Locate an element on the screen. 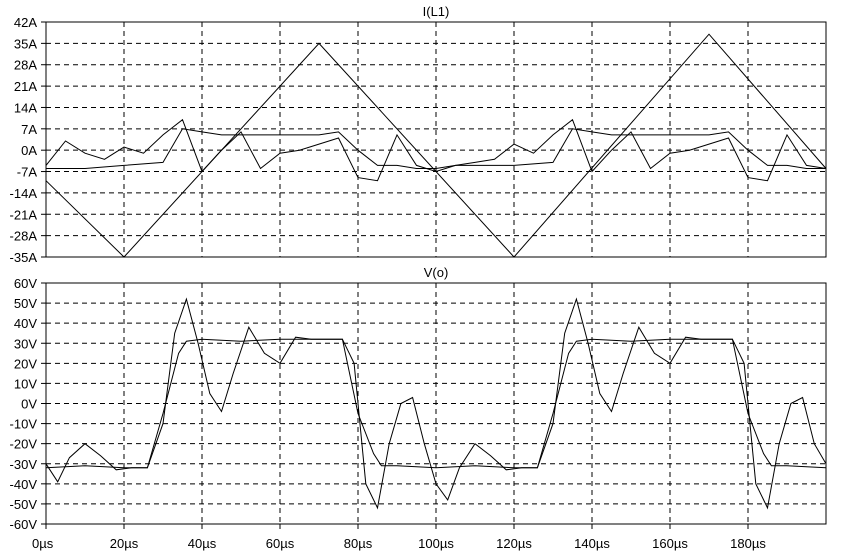 Image resolution: width=848 pixels, height=555 pixels. x-tick-label: 160µs is located at coordinates (670, 543).